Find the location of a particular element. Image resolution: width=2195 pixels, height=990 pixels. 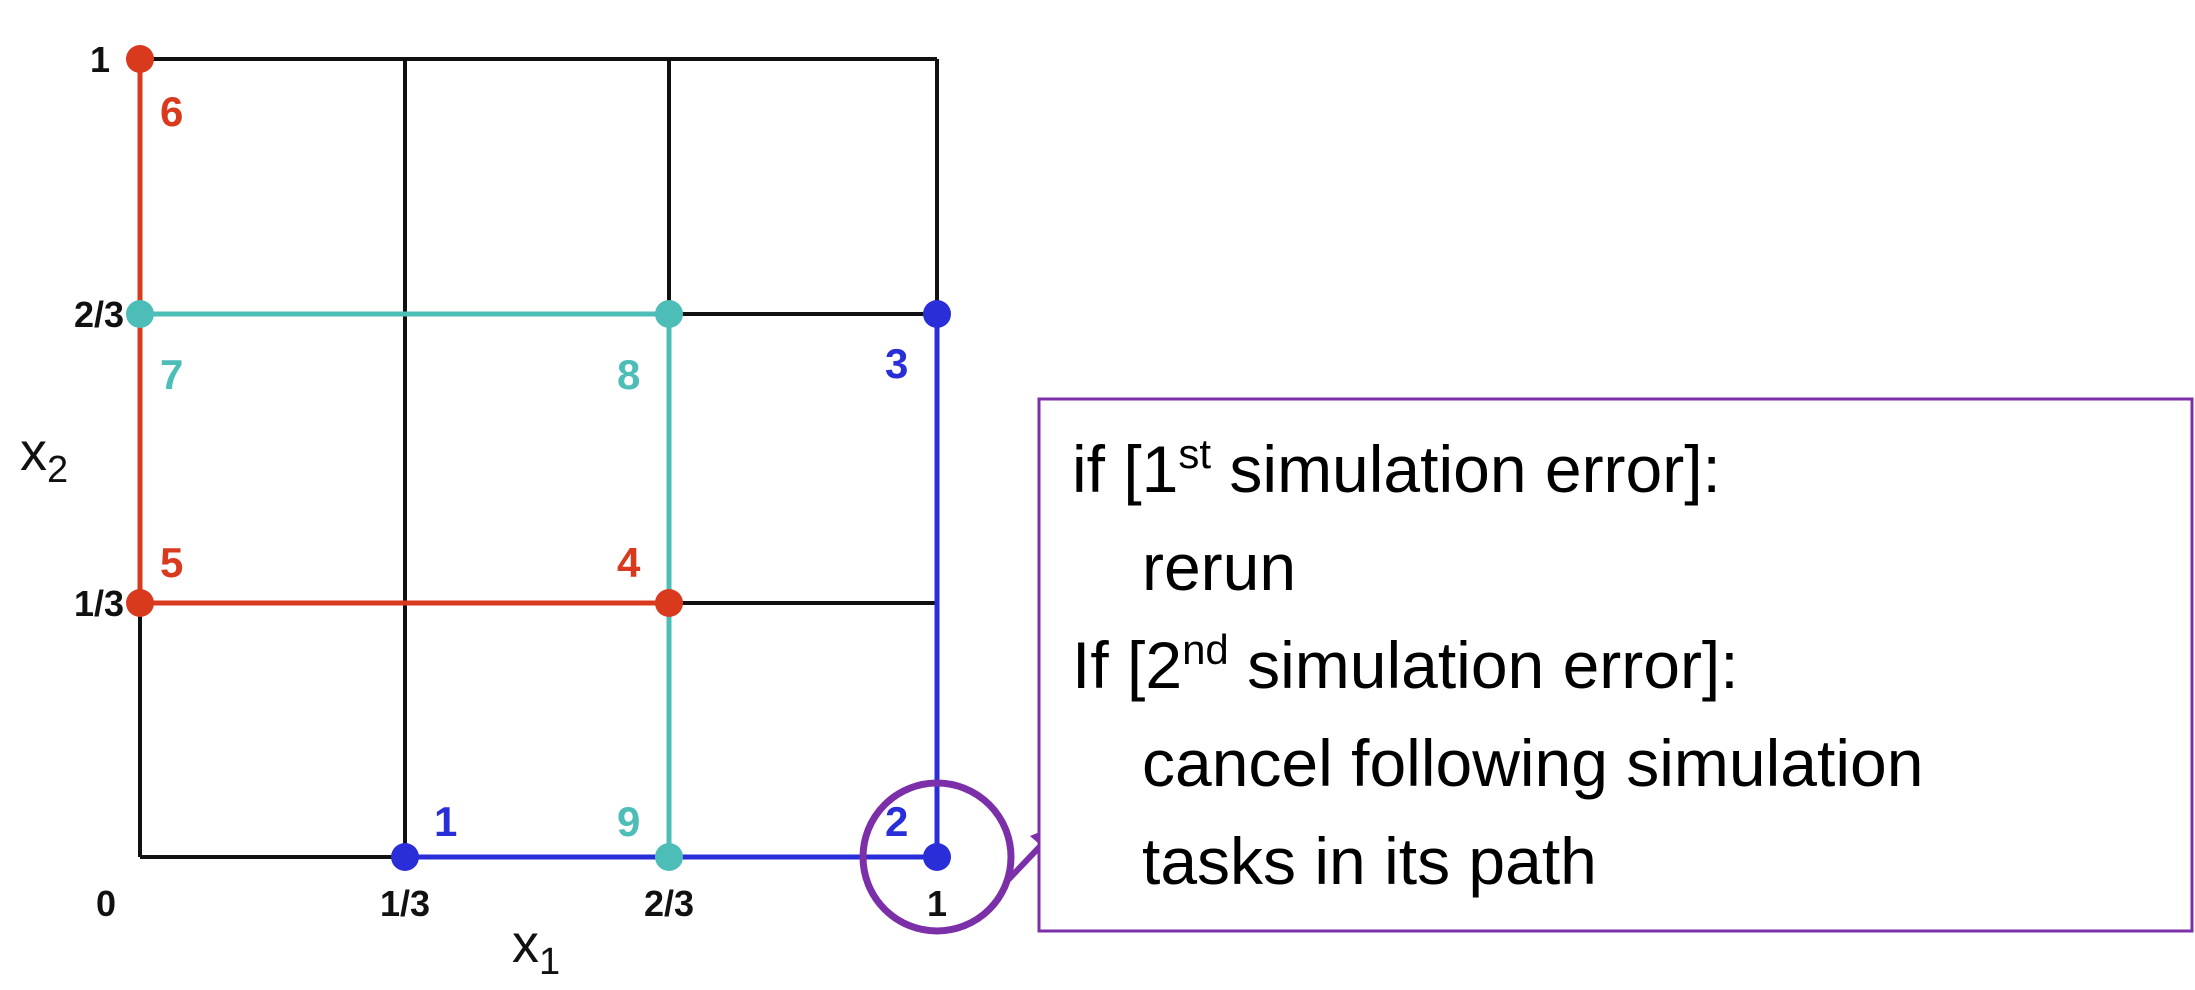

node-label: 1 is located at coordinates (445, 821).